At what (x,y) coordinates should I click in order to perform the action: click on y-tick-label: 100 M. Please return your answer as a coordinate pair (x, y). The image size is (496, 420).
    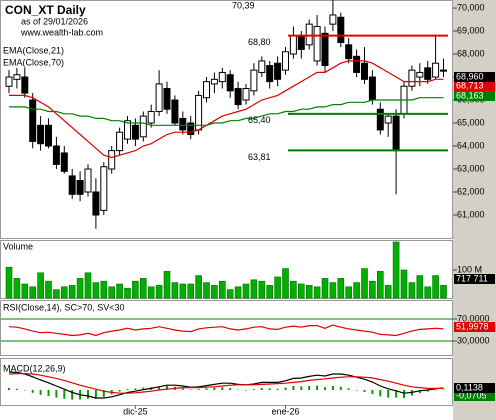
    Looking at the image, I should click on (469, 269).